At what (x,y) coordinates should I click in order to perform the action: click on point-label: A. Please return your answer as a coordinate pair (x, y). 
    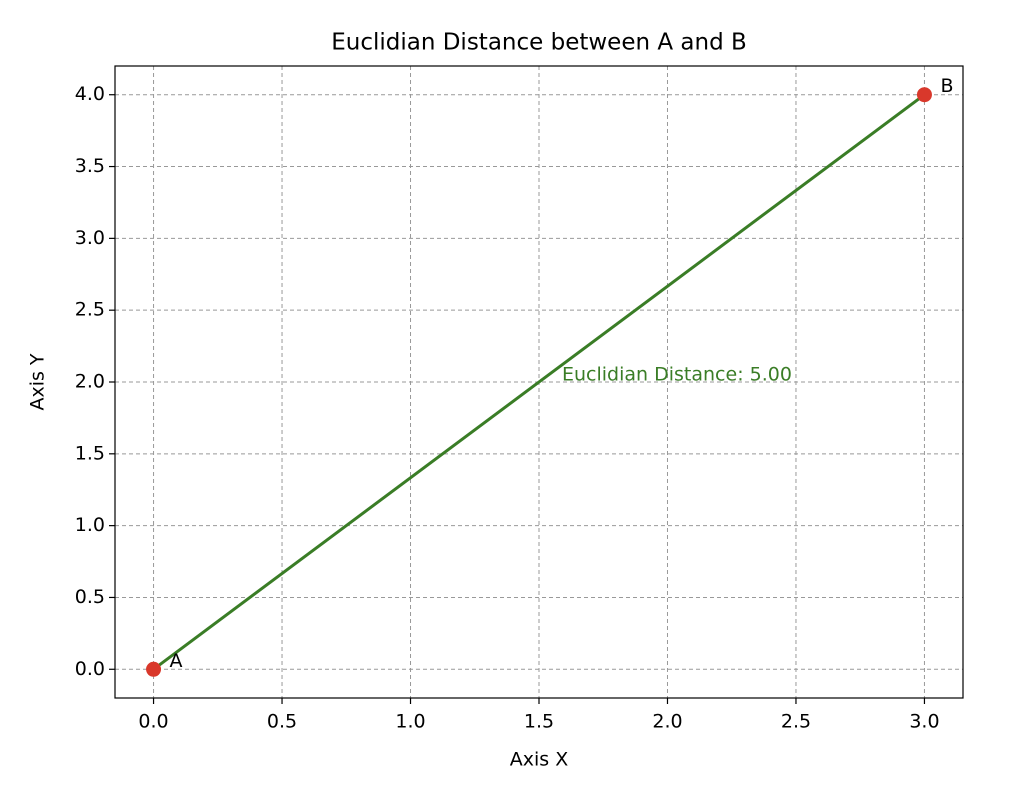
    Looking at the image, I should click on (176, 661).